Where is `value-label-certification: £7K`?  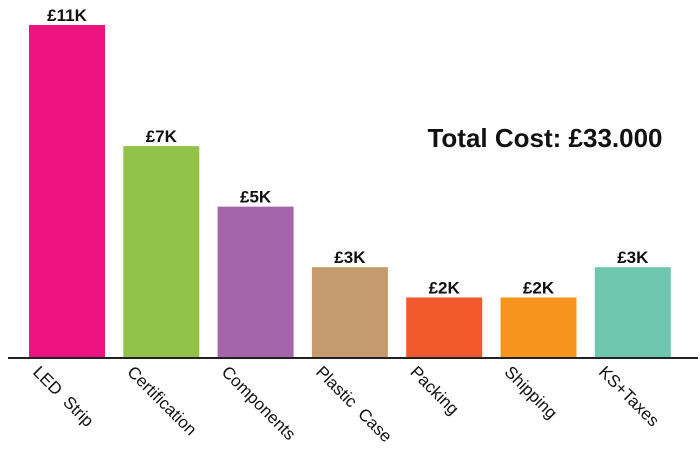 value-label-certification: £7K is located at coordinates (162, 136).